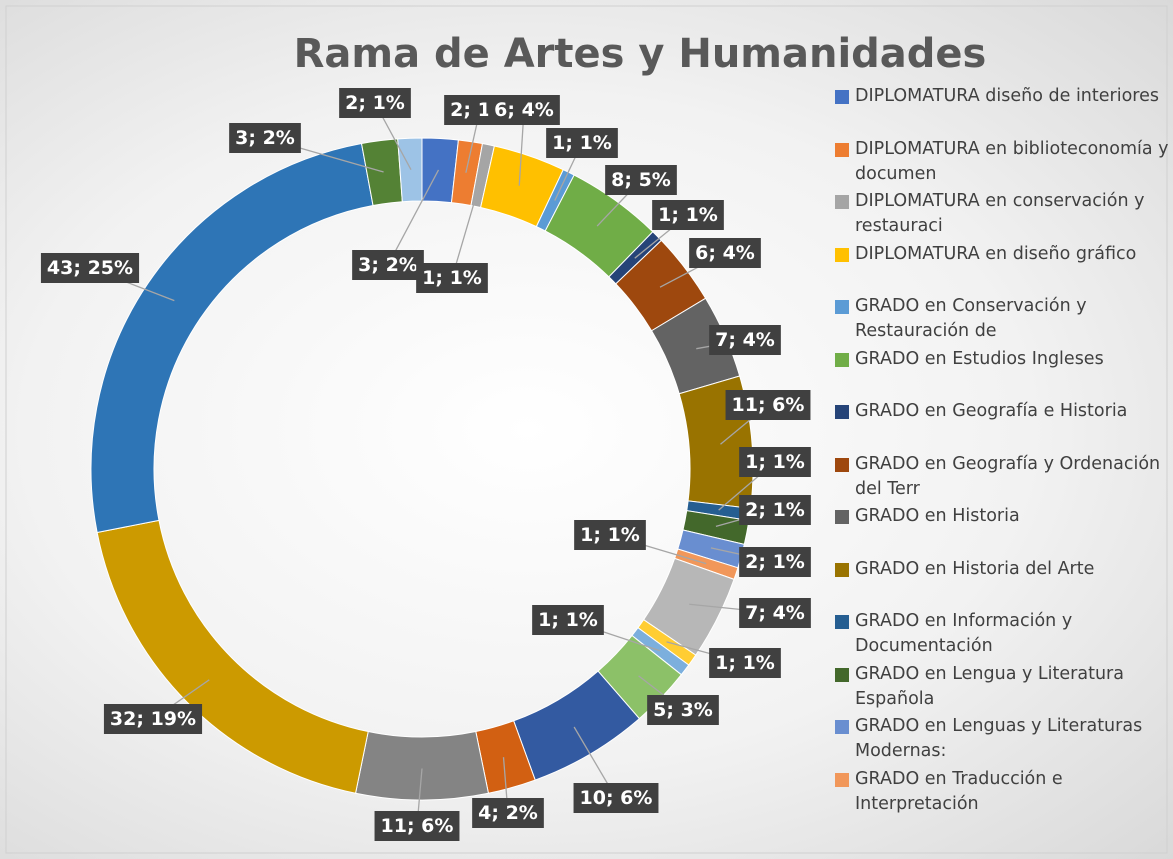  I want to click on legend-label: GRADO en Historia, so click(937, 516).